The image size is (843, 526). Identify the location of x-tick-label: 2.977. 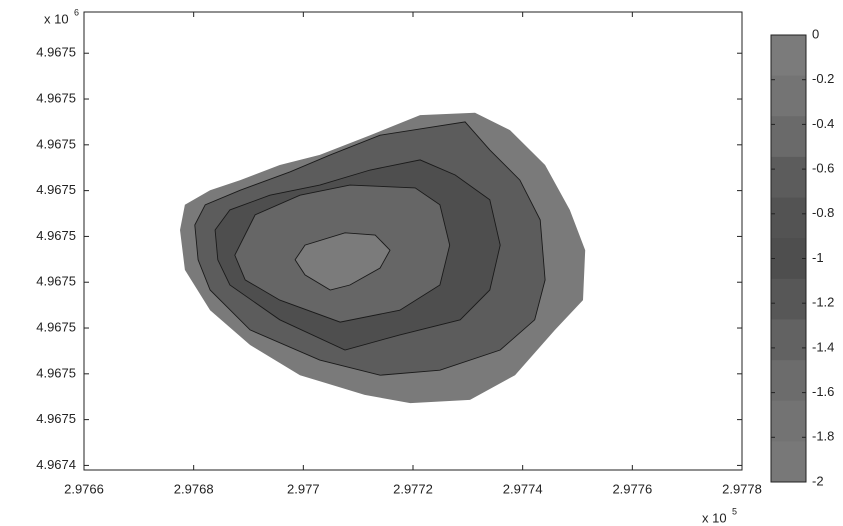
(303, 488).